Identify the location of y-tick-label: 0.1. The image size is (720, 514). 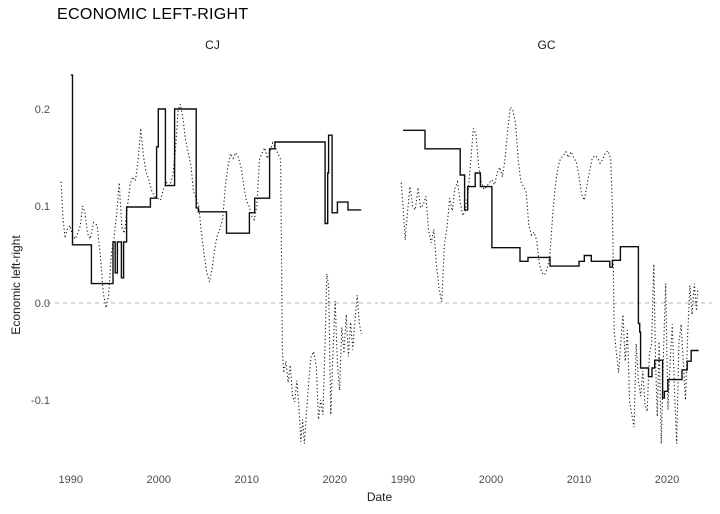
(42, 207).